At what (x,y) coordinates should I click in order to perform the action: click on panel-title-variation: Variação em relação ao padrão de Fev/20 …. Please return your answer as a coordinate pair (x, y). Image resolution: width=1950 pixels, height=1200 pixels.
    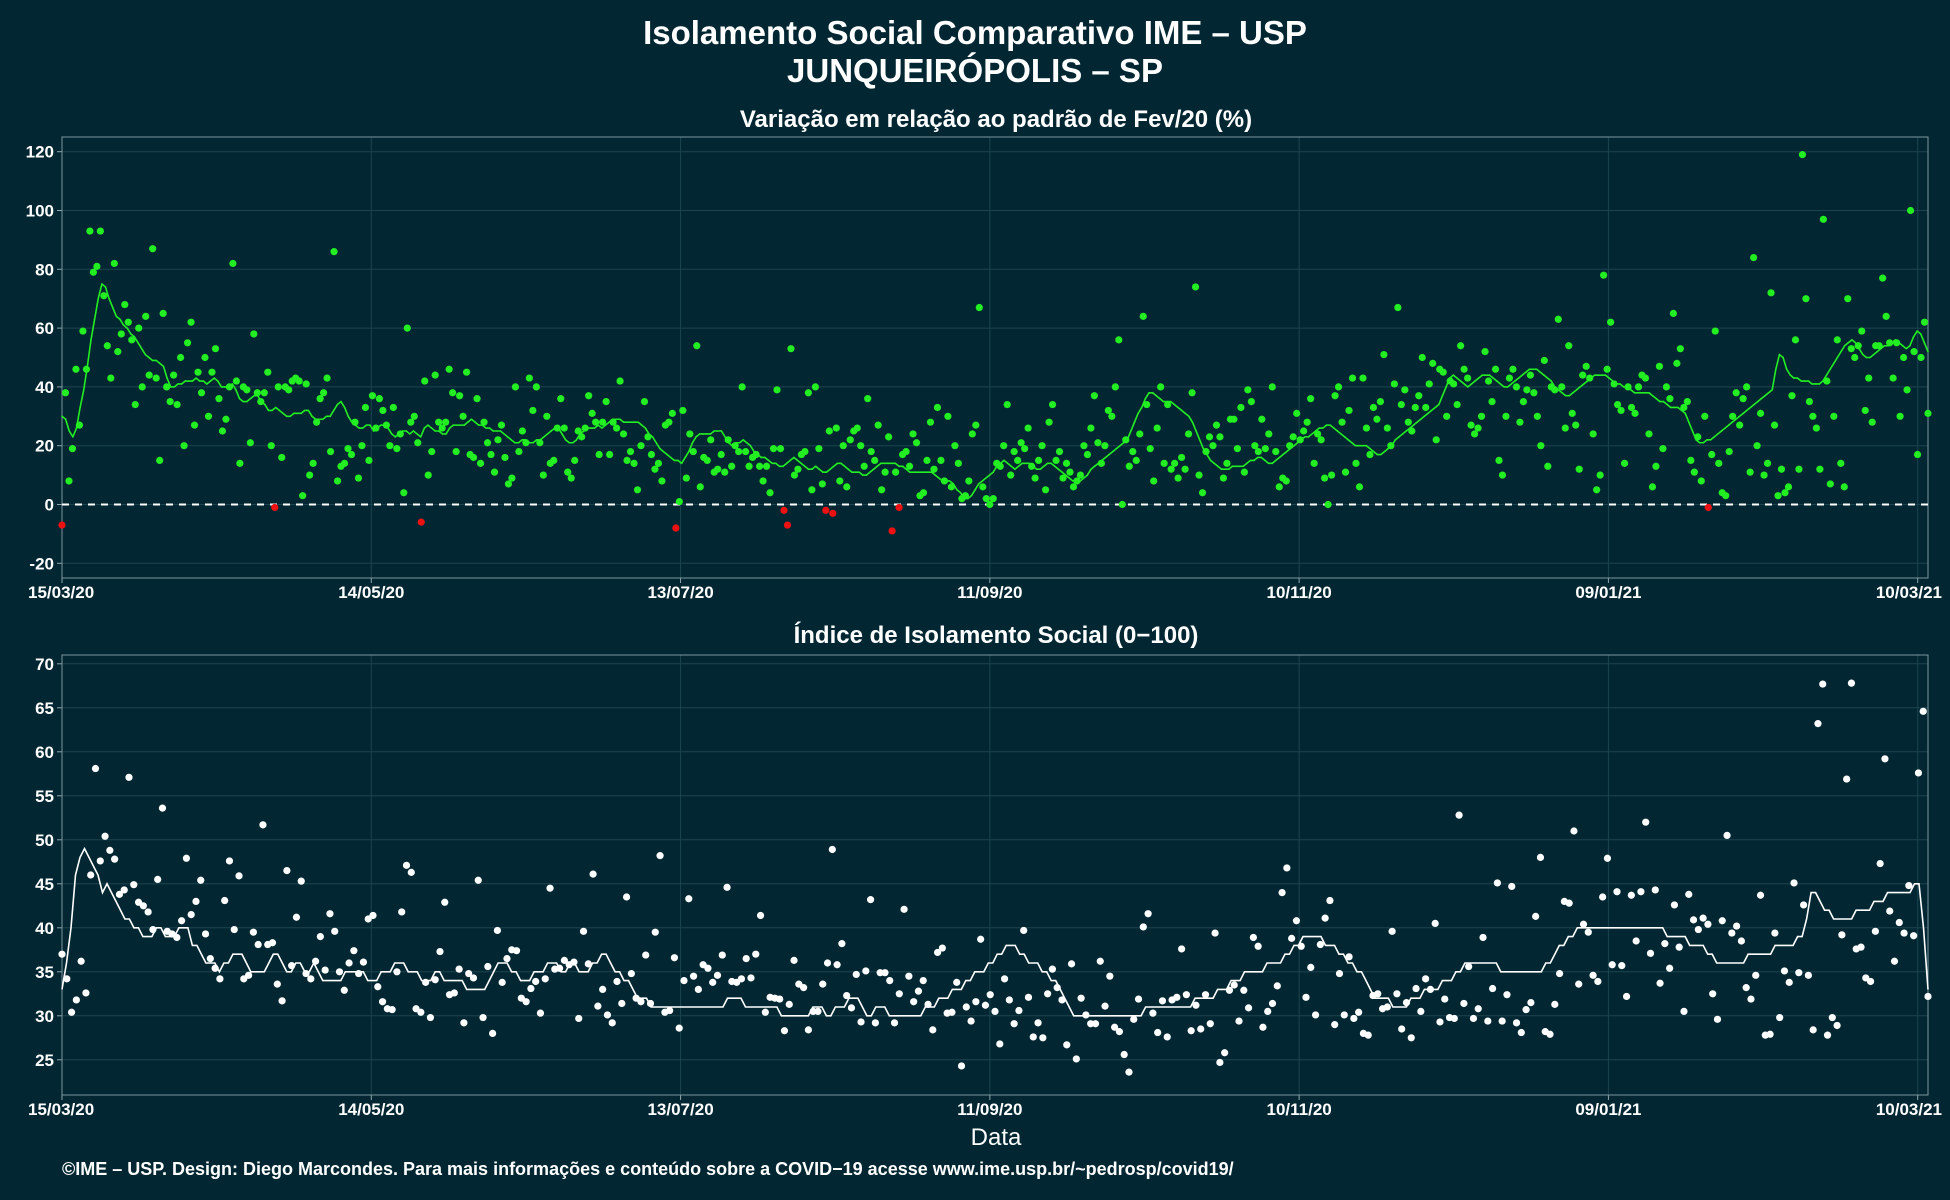
    Looking at the image, I should click on (996, 119).